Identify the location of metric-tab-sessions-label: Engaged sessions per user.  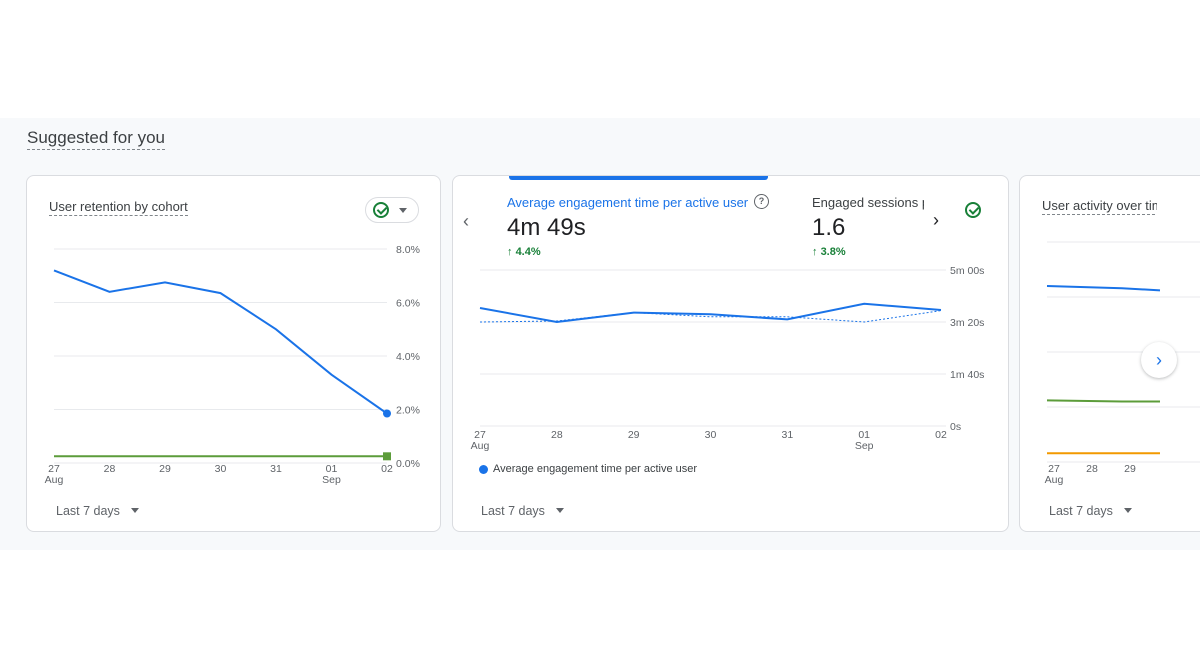
(868, 202).